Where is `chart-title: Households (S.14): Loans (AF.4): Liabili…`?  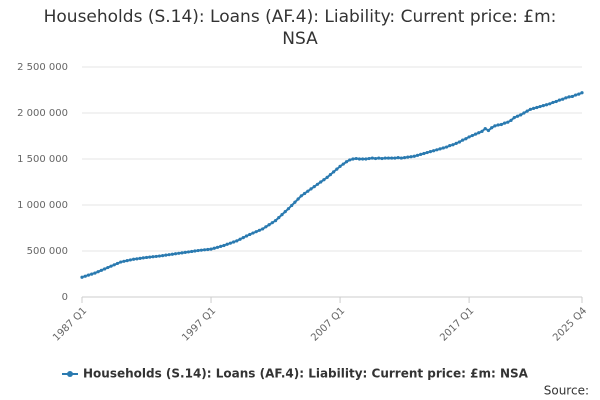 chart-title: Households (S.14): Loans (AF.4): Liabili… is located at coordinates (300, 28).